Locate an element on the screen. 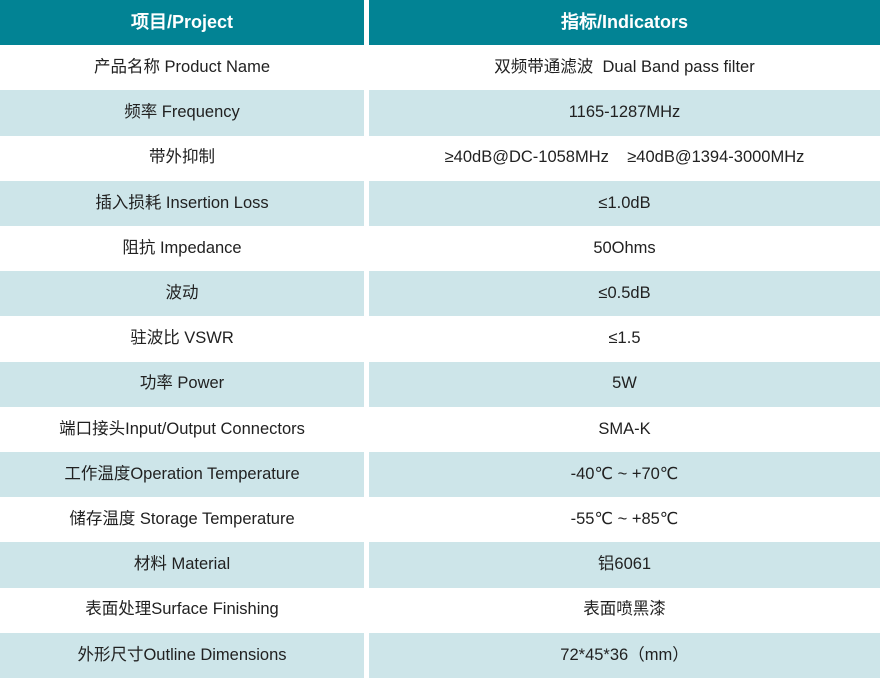 The image size is (880, 678). table-row: 阻抗 Impedance 50Ohms is located at coordinates (440, 249).